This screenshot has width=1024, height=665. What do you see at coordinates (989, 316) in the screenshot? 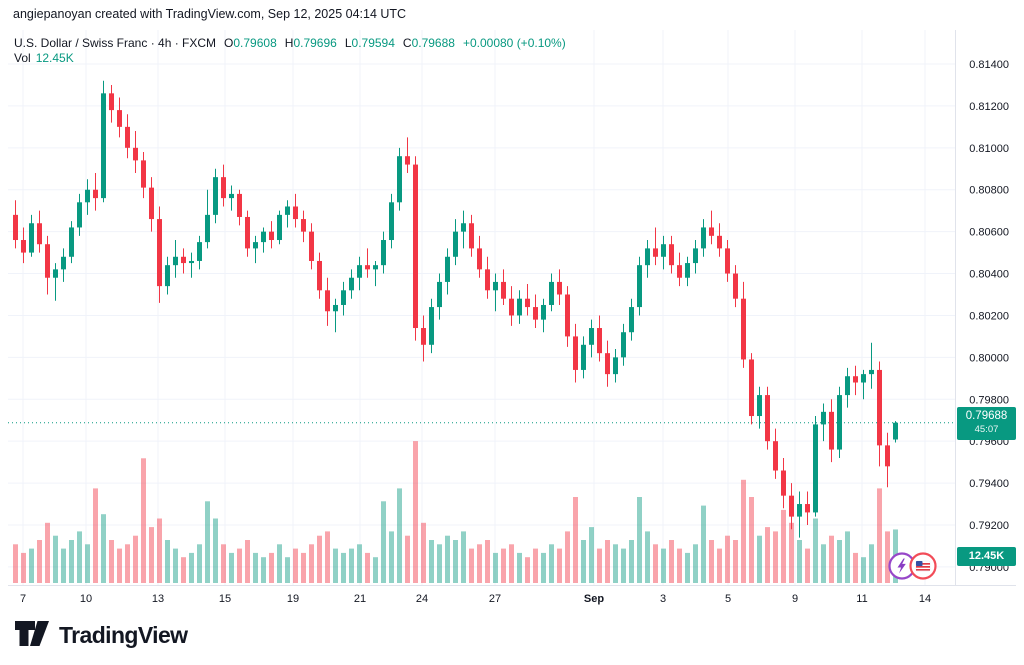
I see `svg-text: 0.80200` at bounding box center [989, 316].